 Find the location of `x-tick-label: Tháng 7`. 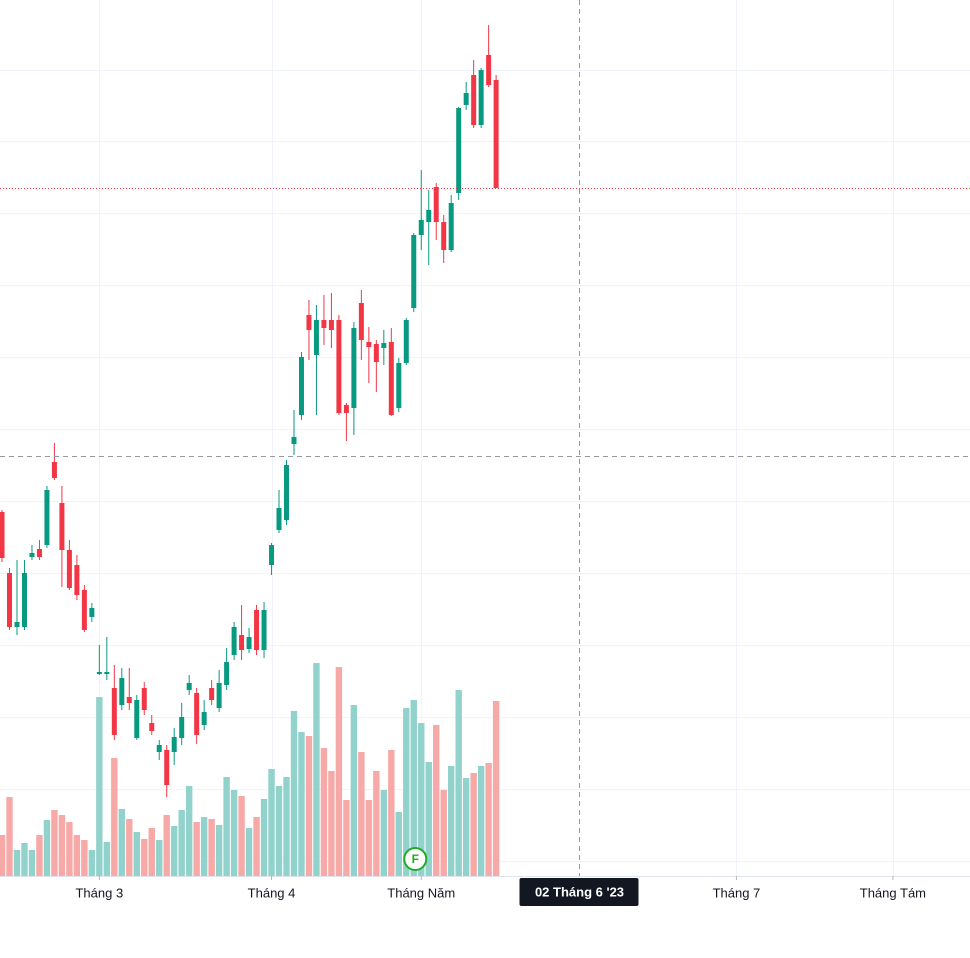

x-tick-label: Tháng 7 is located at coordinates (737, 892).